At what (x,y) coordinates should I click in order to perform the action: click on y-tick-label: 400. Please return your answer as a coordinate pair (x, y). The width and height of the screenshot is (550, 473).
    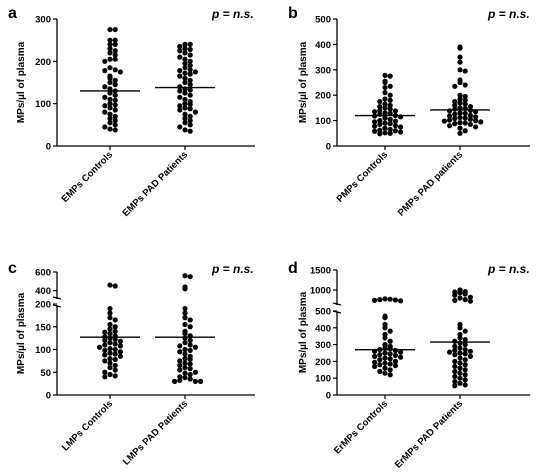
    Looking at the image, I should click on (323, 45).